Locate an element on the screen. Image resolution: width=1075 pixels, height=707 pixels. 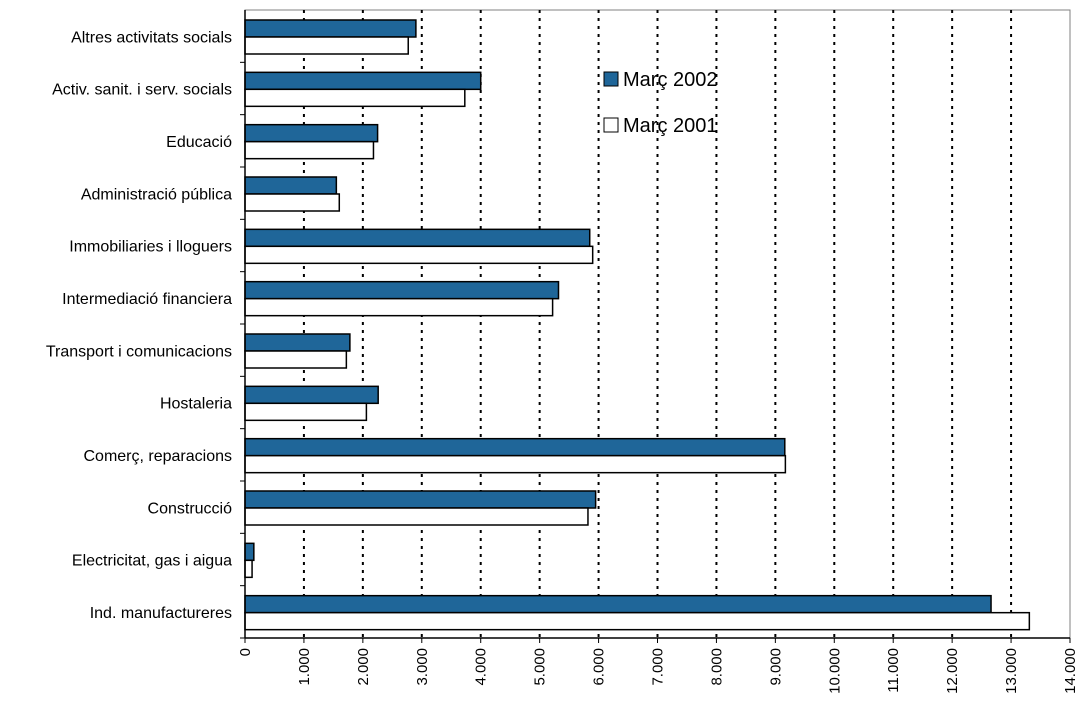
x-tick-label-3: 3.000 is located at coordinates (422, 667).